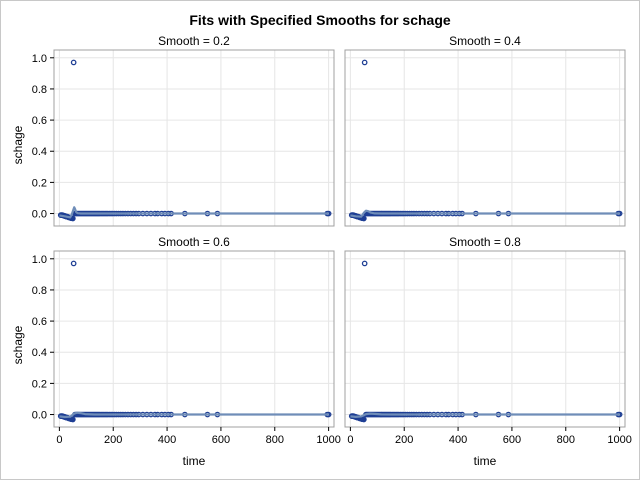 The width and height of the screenshot is (640, 480). What do you see at coordinates (485, 242) in the screenshot?
I see `panel-label: Smooth = 0.8` at bounding box center [485, 242].